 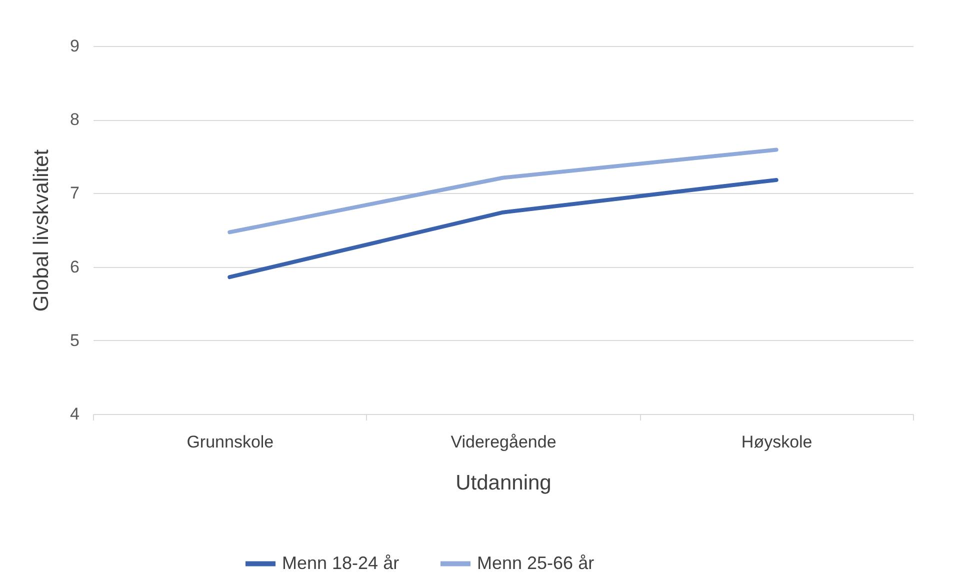 What do you see at coordinates (75, 414) in the screenshot?
I see `y-tick-label: 4` at bounding box center [75, 414].